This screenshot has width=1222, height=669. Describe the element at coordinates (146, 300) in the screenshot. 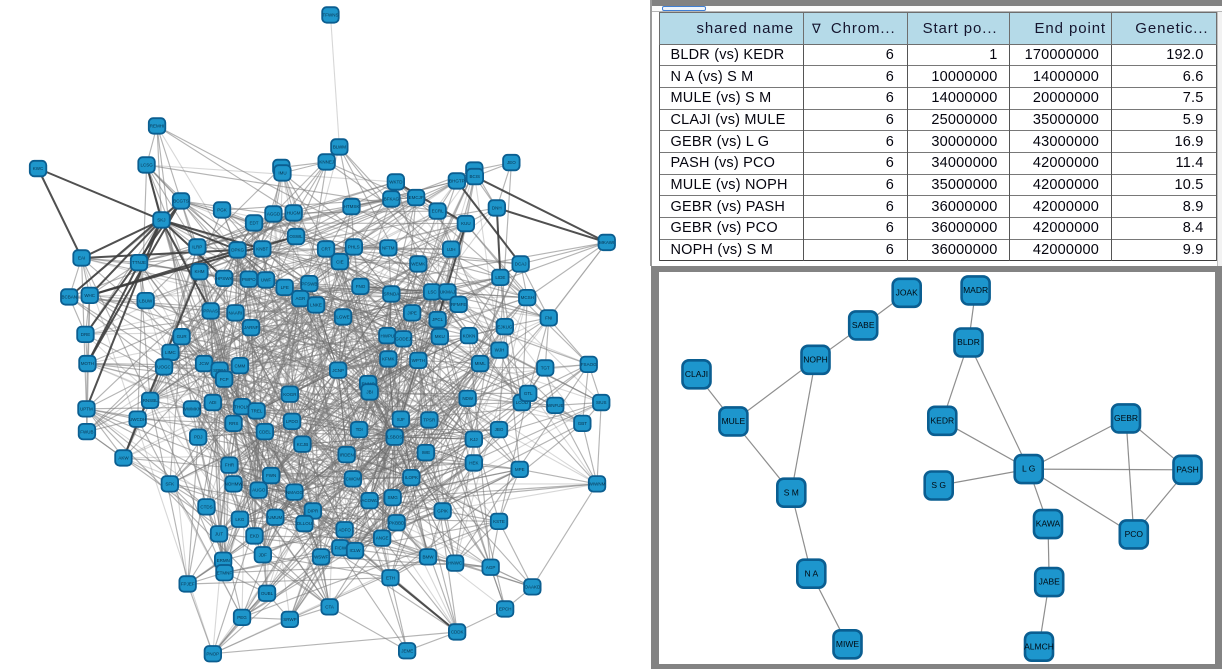

I see `svg-text: LBUW` at that location.